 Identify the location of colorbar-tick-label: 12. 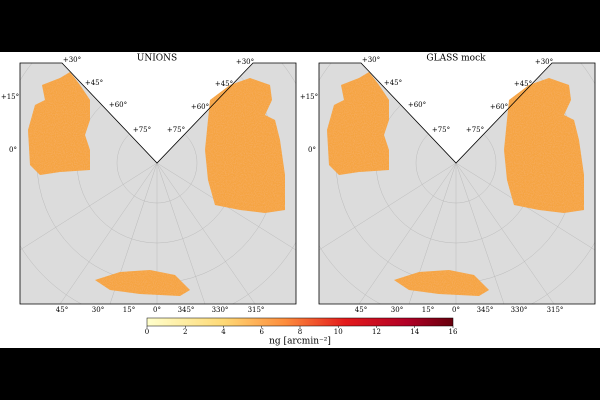
(376, 332).